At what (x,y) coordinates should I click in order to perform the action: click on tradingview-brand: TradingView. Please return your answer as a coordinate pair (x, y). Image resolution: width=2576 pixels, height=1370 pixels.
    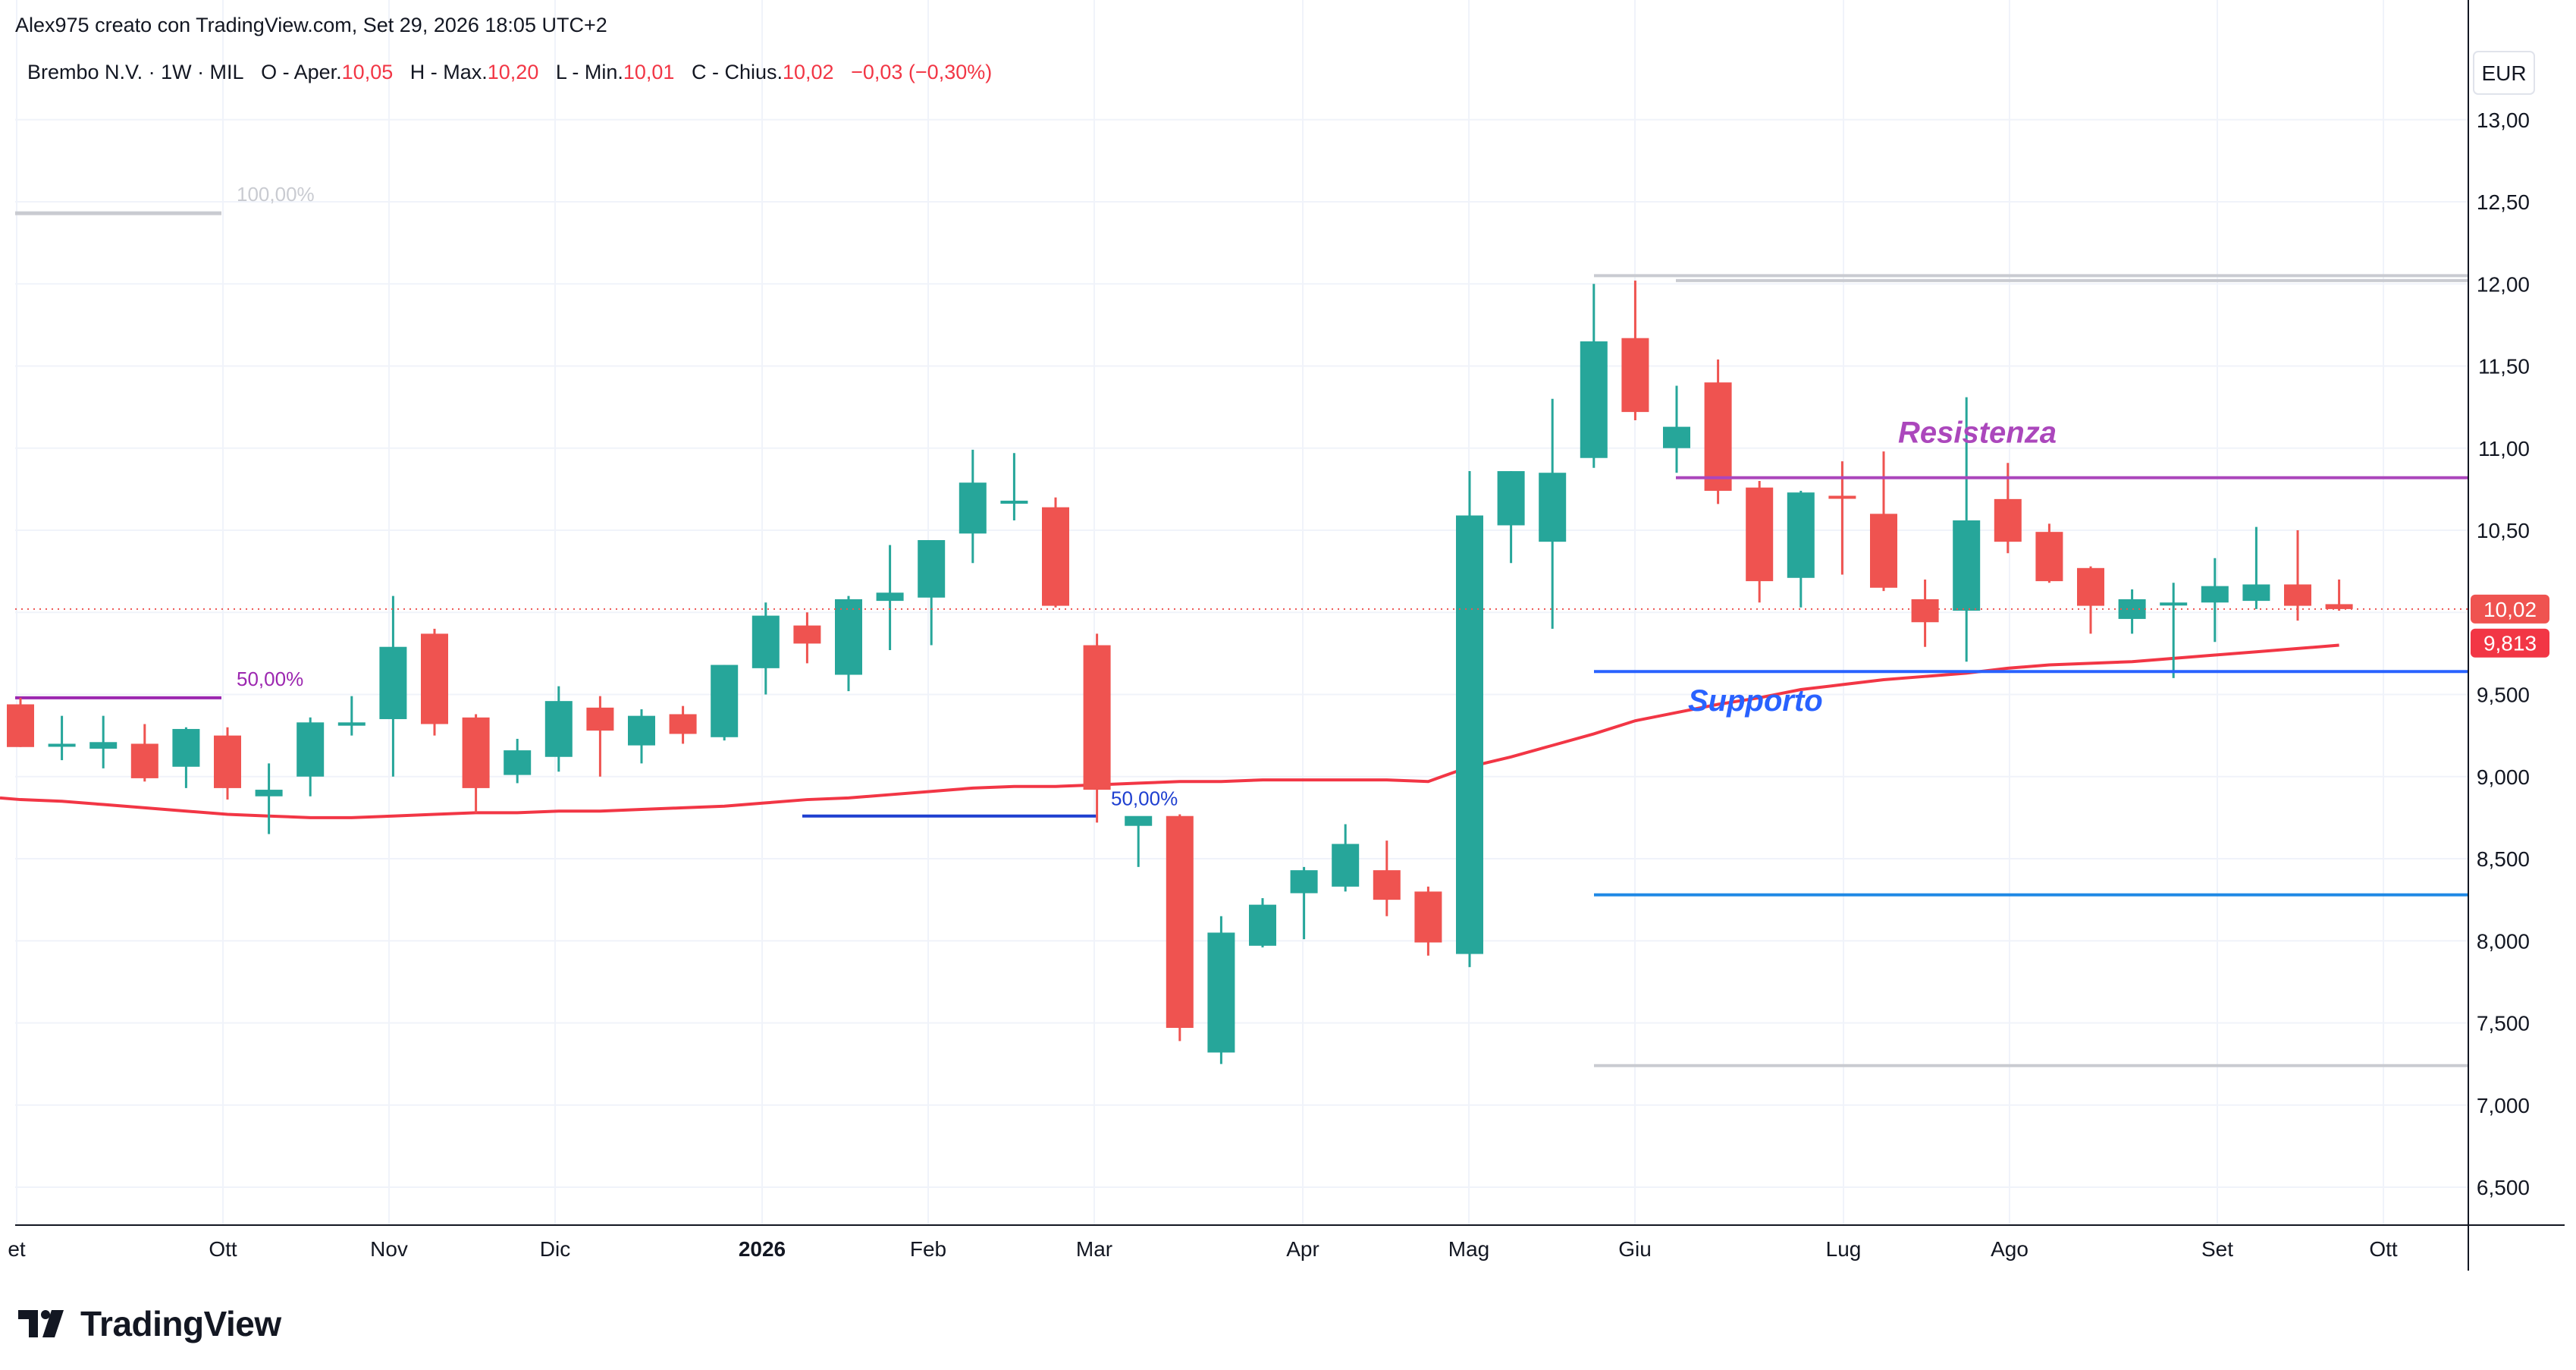
    Looking at the image, I should click on (149, 1323).